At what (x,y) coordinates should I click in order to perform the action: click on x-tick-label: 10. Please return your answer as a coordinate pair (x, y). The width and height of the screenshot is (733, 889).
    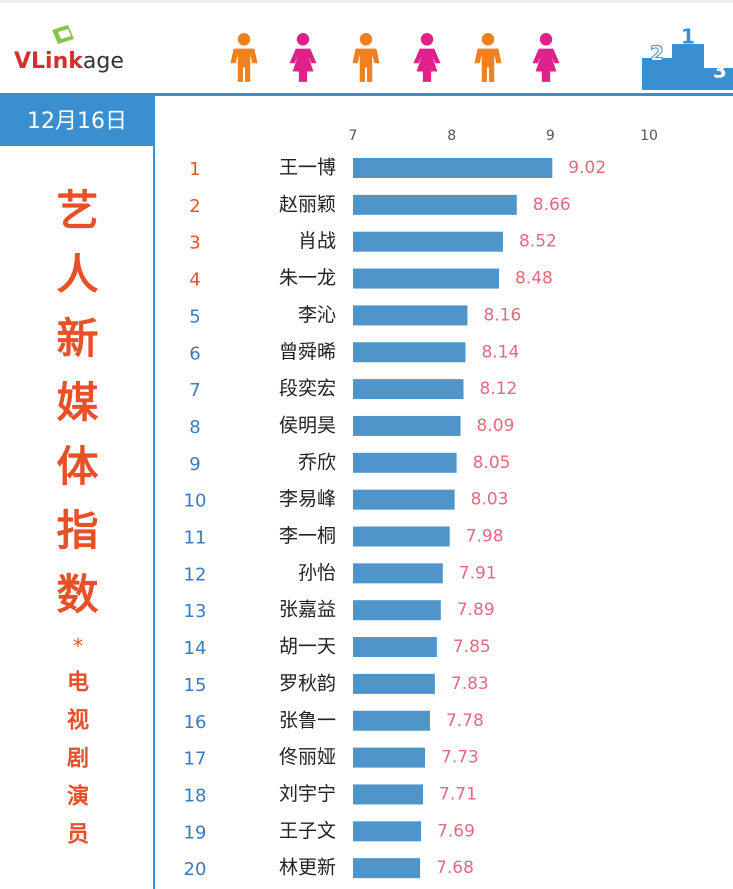
    Looking at the image, I should click on (649, 136).